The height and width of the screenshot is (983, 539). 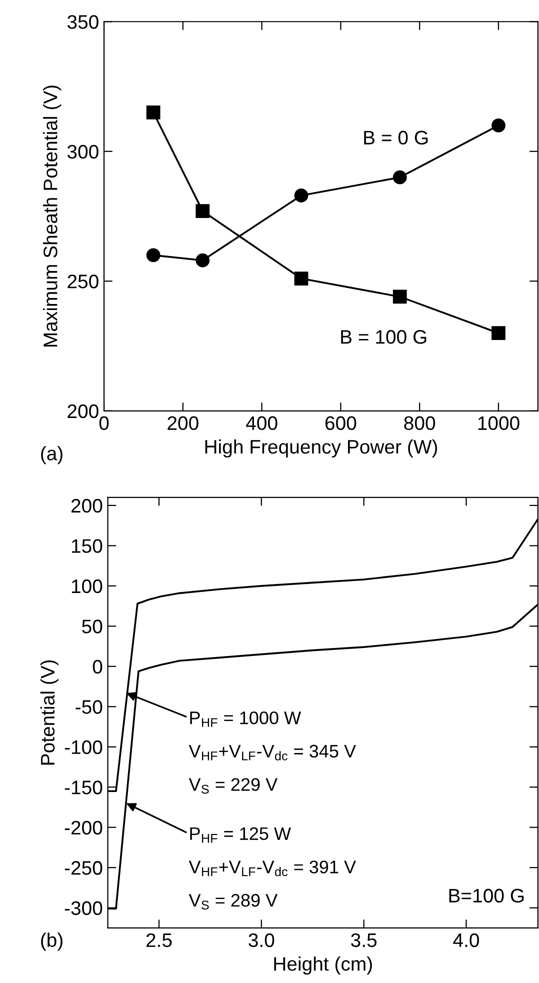 I want to click on y-tick-label: 0, so click(x=97, y=667).